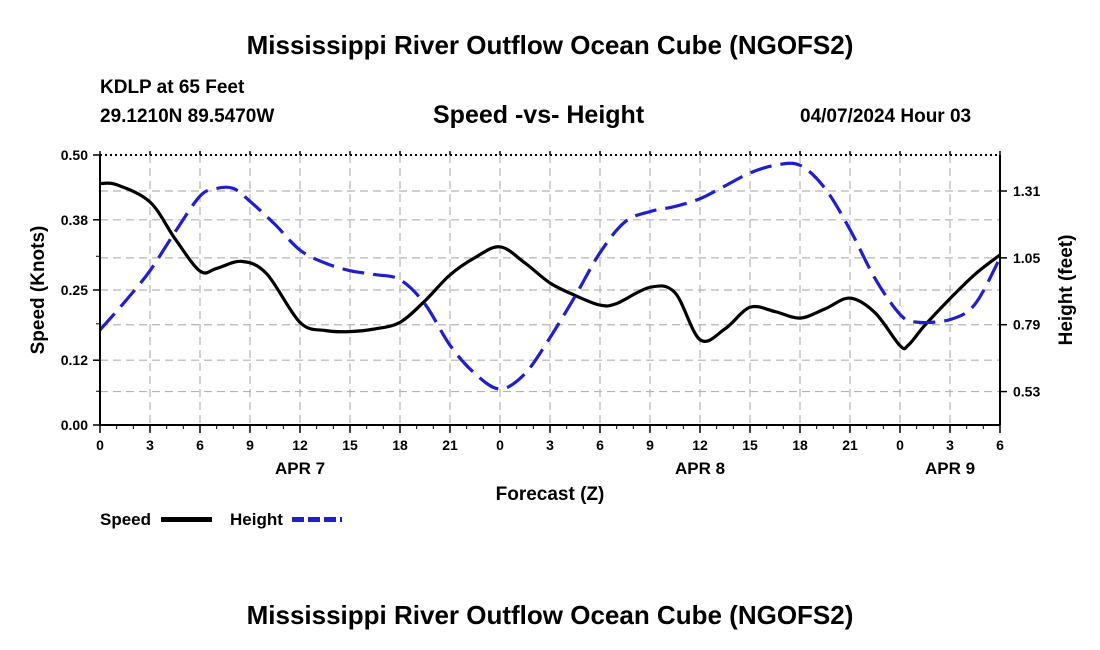 The width and height of the screenshot is (1100, 650). Describe the element at coordinates (172, 87) in the screenshot. I see `station-label: KDLP at 65 Feet` at that location.